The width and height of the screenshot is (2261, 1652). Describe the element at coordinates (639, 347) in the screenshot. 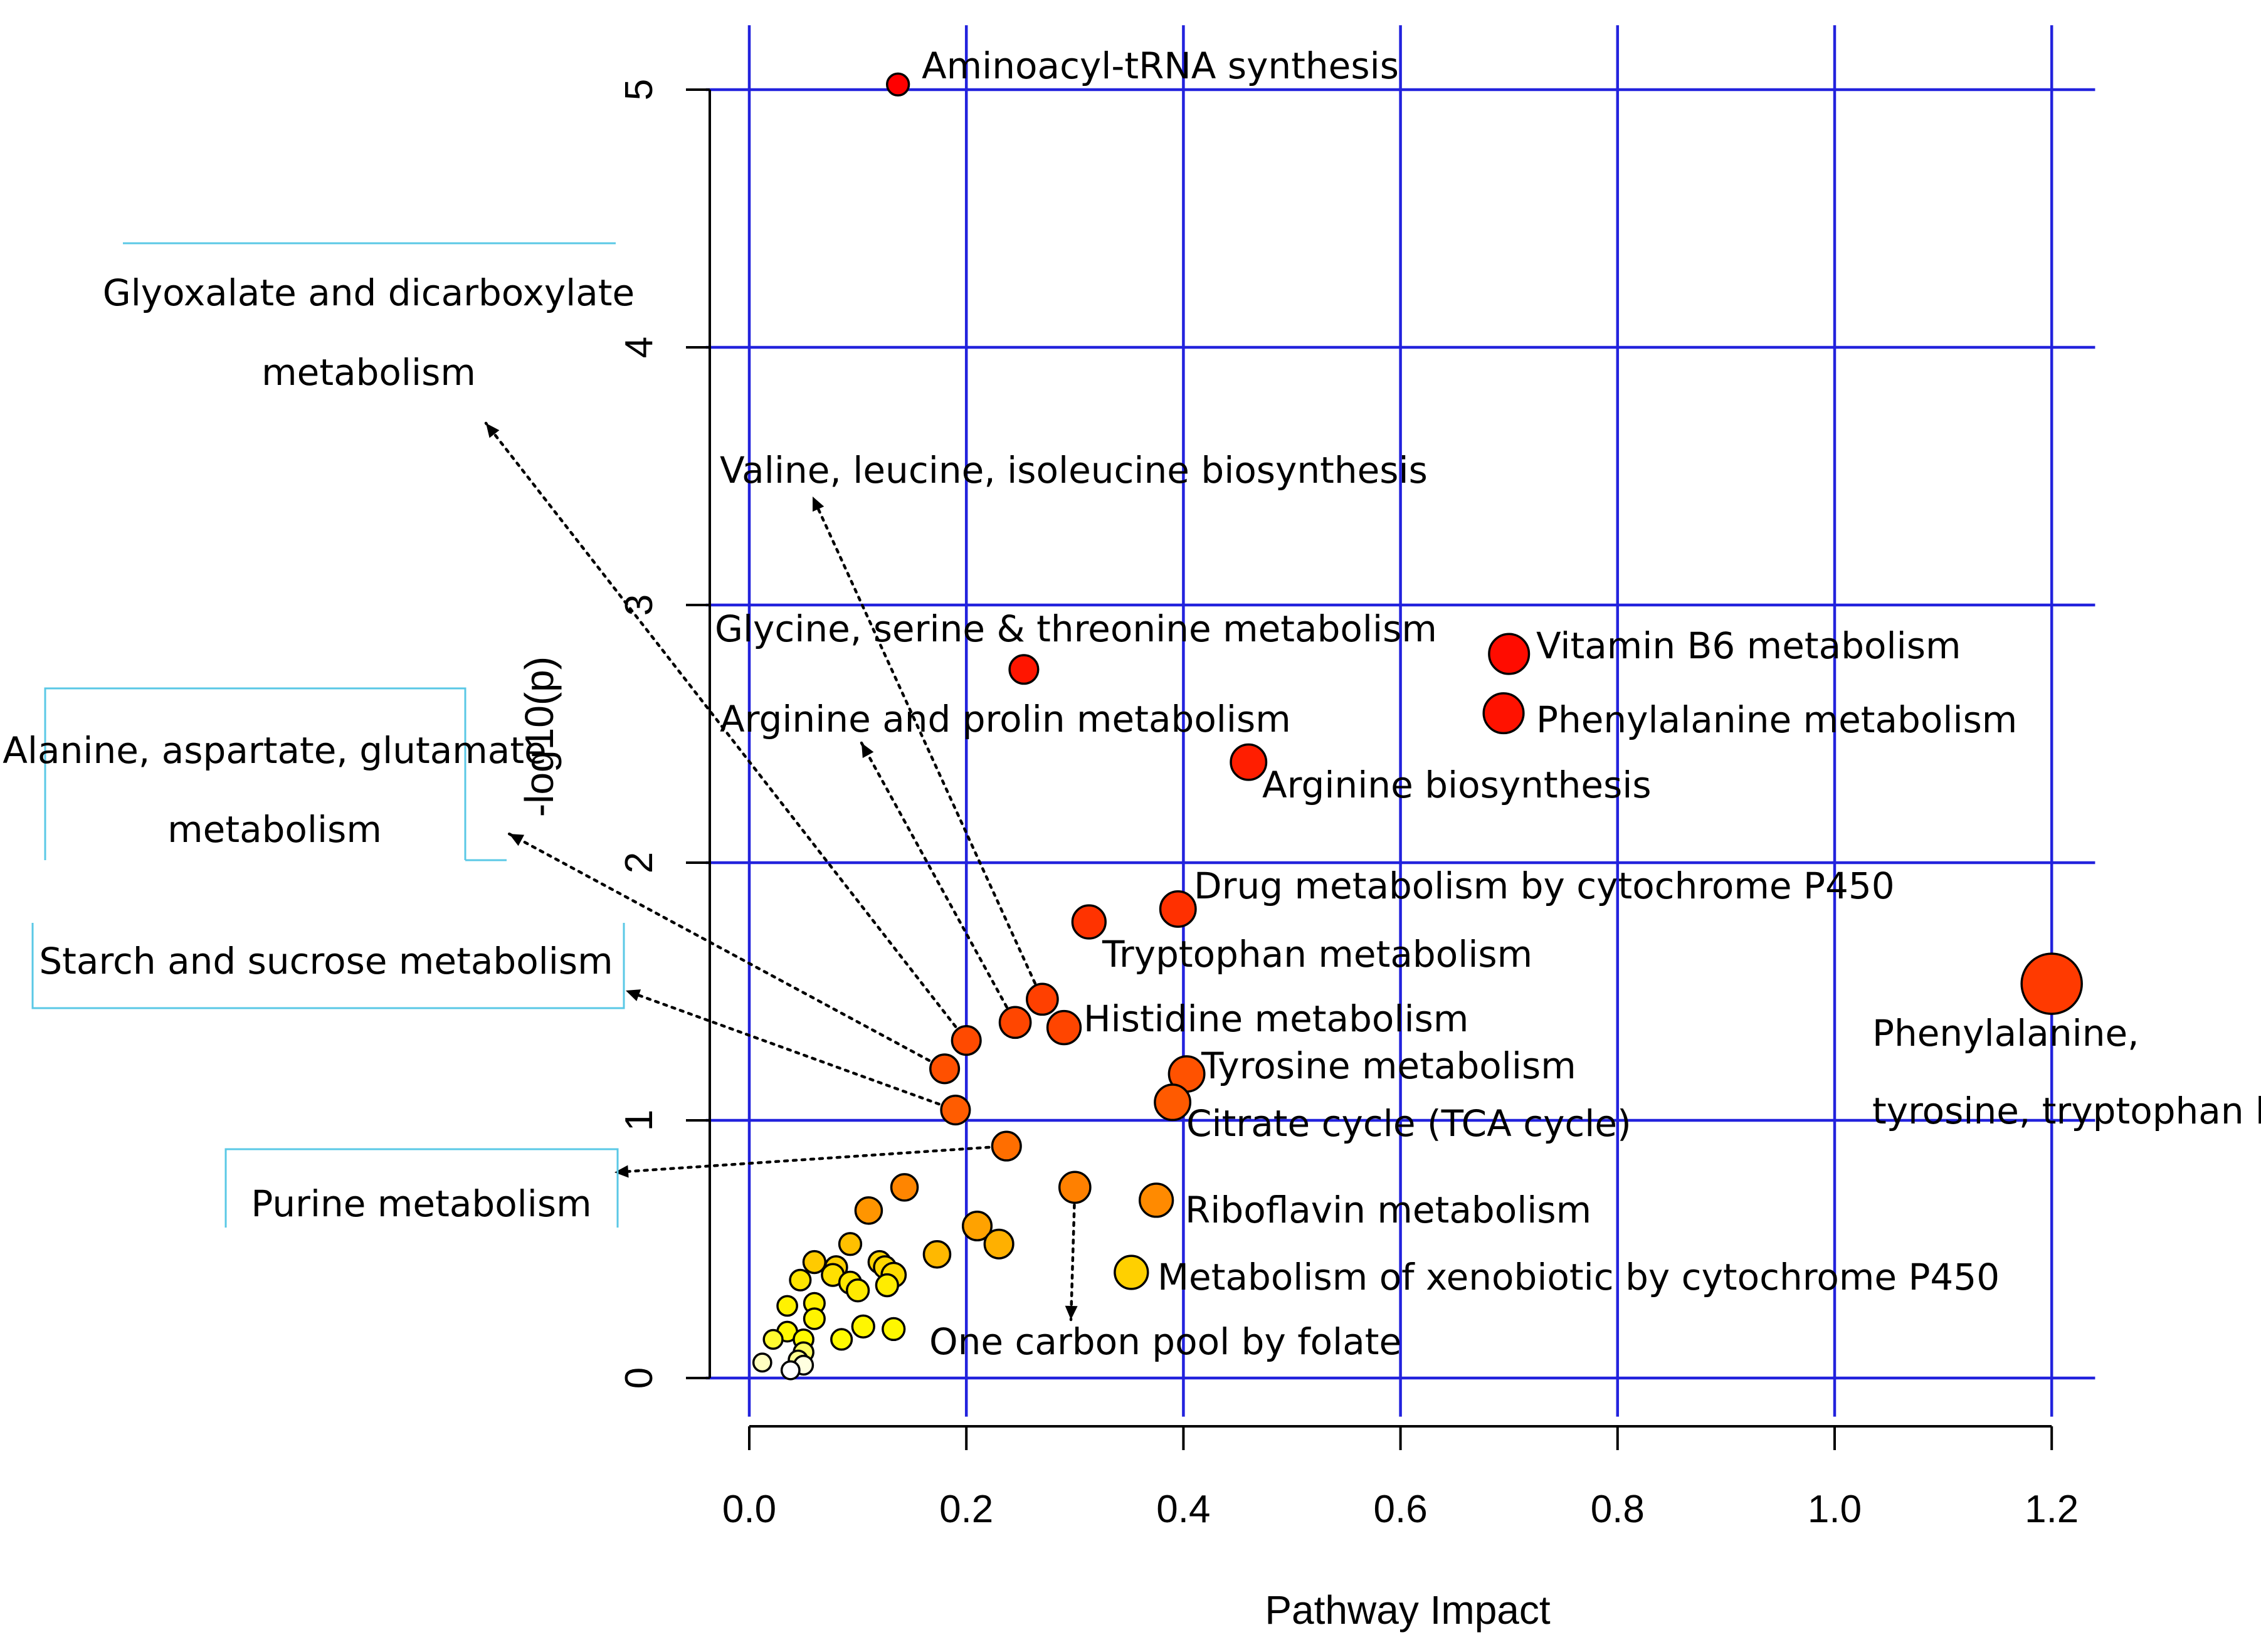

I see `y-tick-label: 4` at that location.